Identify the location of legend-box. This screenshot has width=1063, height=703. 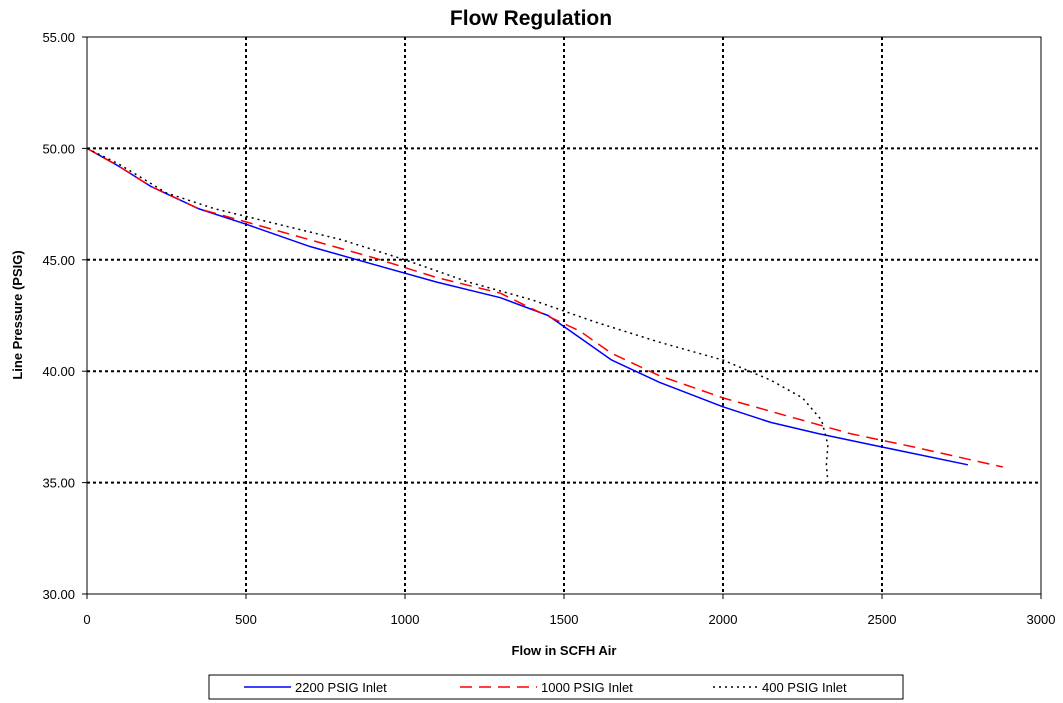
(556, 687).